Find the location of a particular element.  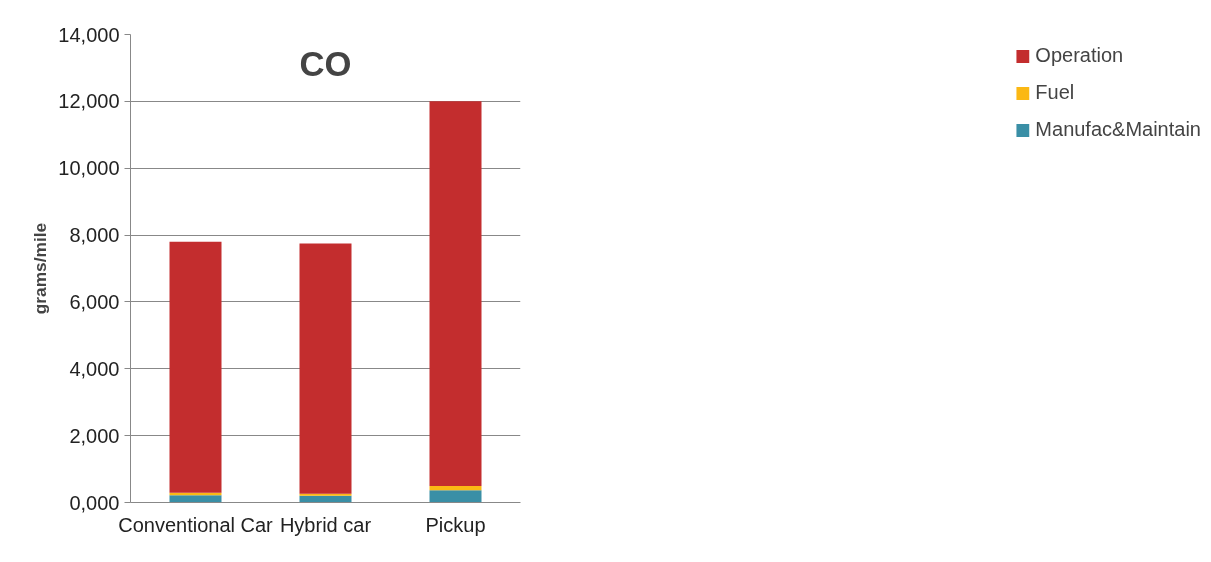

y-tick-label: 2,000 is located at coordinates (94, 435).